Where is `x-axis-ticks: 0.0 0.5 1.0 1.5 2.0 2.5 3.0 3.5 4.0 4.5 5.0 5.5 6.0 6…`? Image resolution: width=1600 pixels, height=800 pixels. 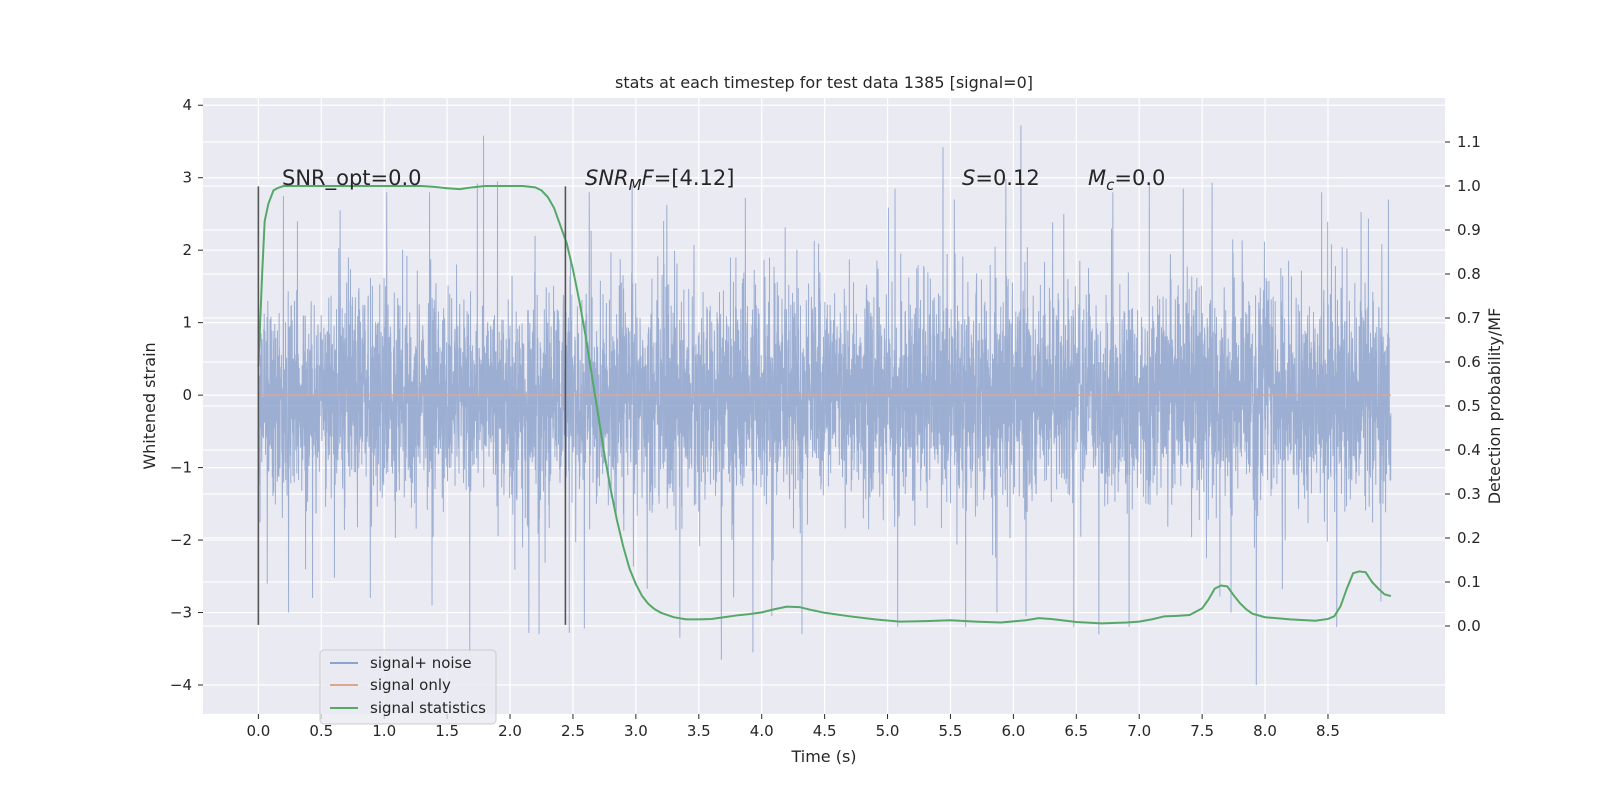 x-axis-ticks: 0.0 0.5 1.0 1.5 2.0 2.5 3.0 3.5 4.0 4.5 5.0 5.5 6.0 6… is located at coordinates (793, 727).